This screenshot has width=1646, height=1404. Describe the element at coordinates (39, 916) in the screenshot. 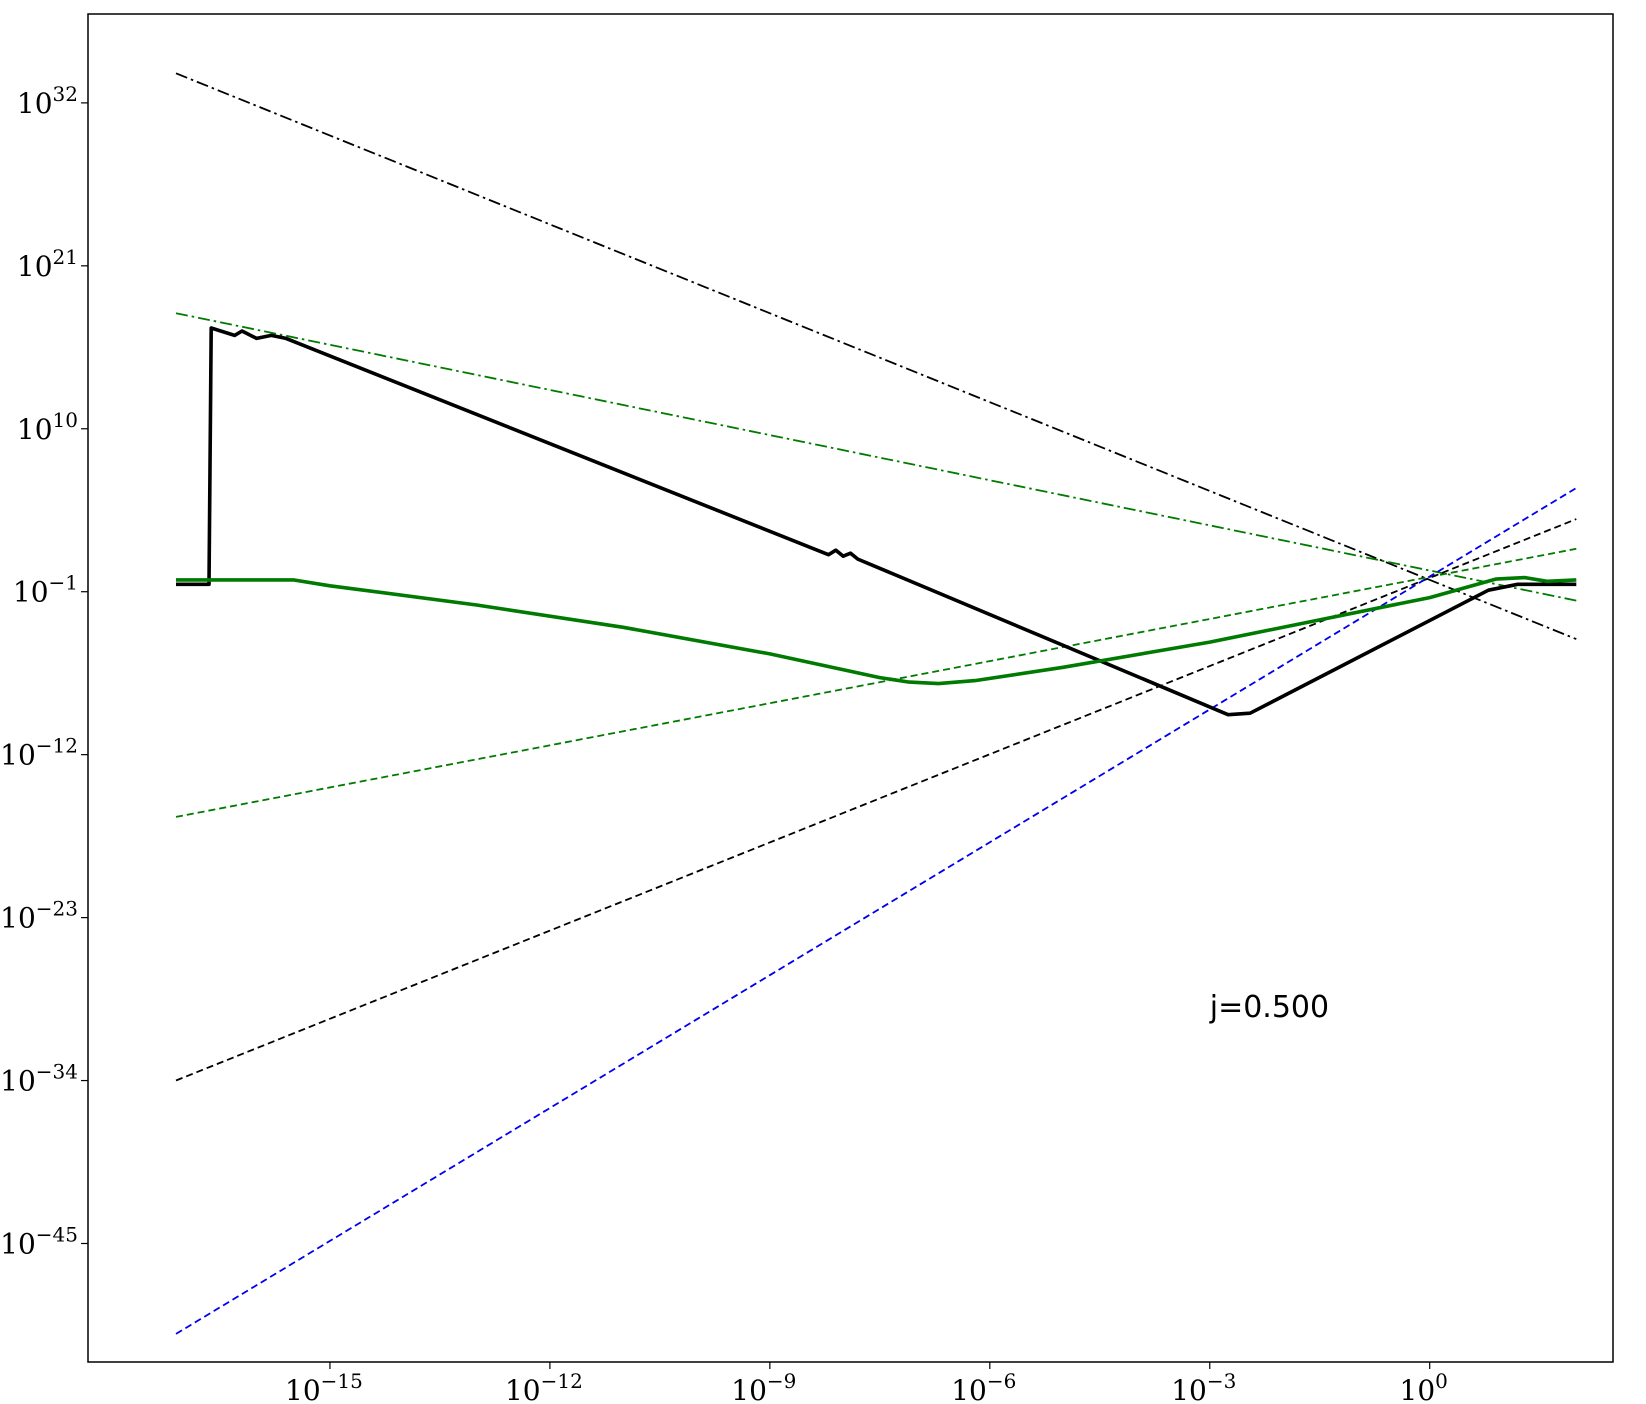

I see `y-tick-label: 10−23` at that location.